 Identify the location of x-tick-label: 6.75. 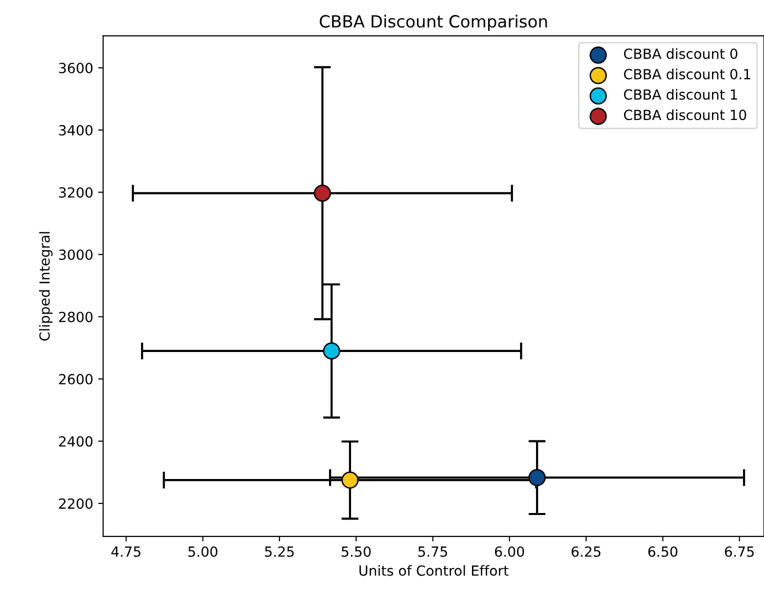
(739, 551).